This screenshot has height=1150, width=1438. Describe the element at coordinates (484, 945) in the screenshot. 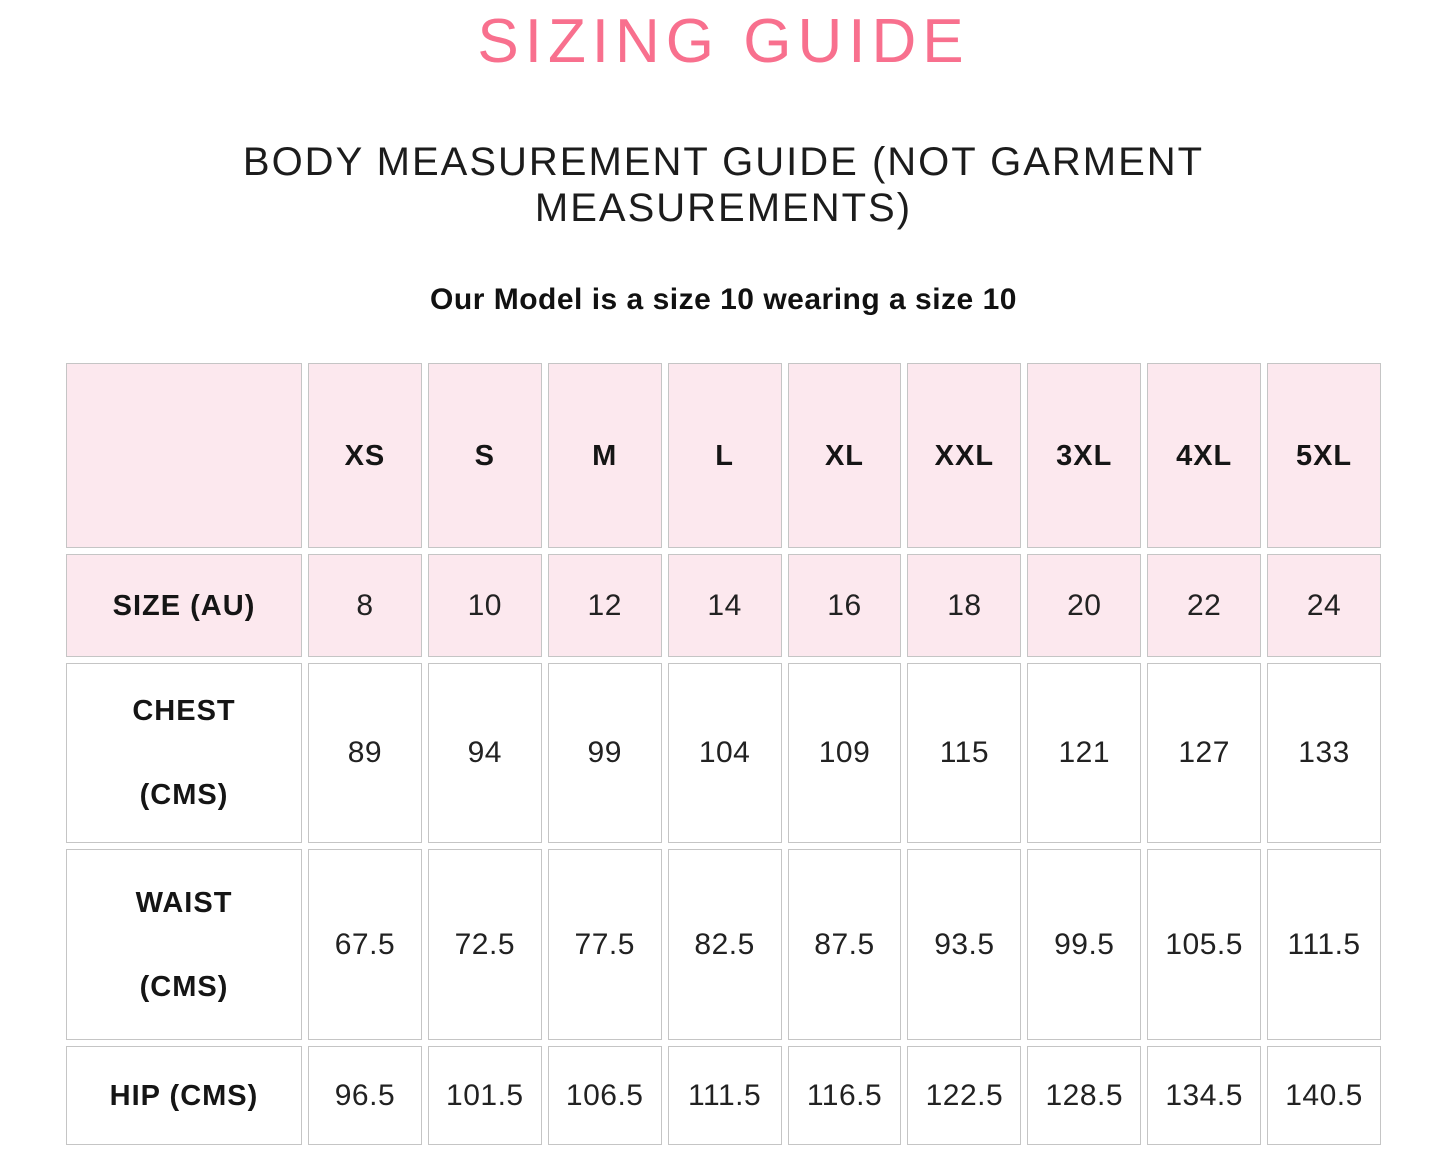

I see `cell-waist-cms-s: 72.5` at that location.